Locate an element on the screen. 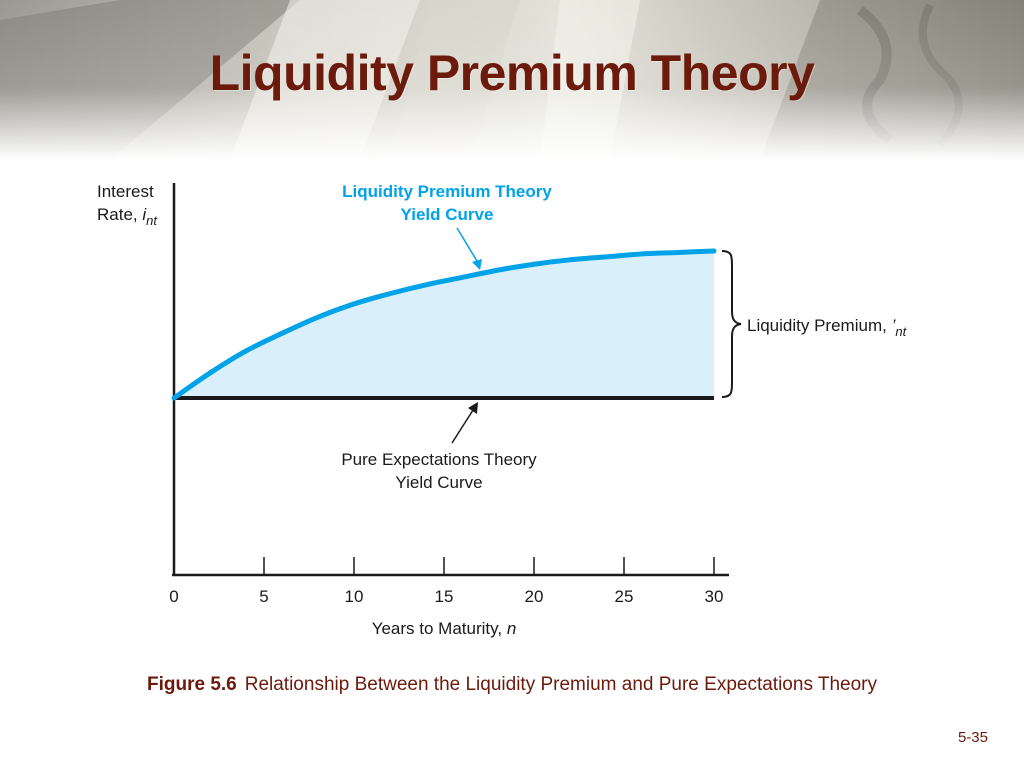 This screenshot has height=768, width=1024. x-axis-label-var: n is located at coordinates (511, 628).